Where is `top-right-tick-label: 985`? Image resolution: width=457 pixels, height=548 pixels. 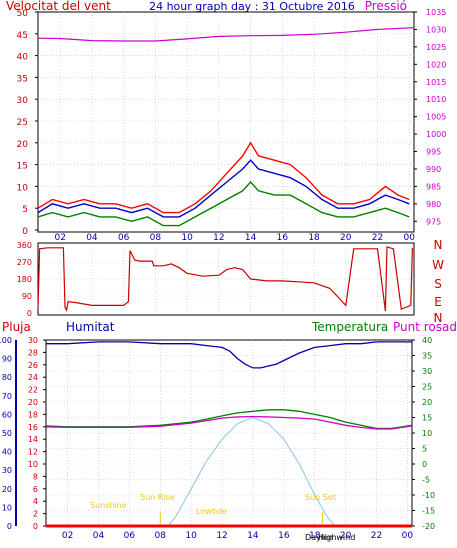
top-right-tick-label: 985 is located at coordinates (433, 186).